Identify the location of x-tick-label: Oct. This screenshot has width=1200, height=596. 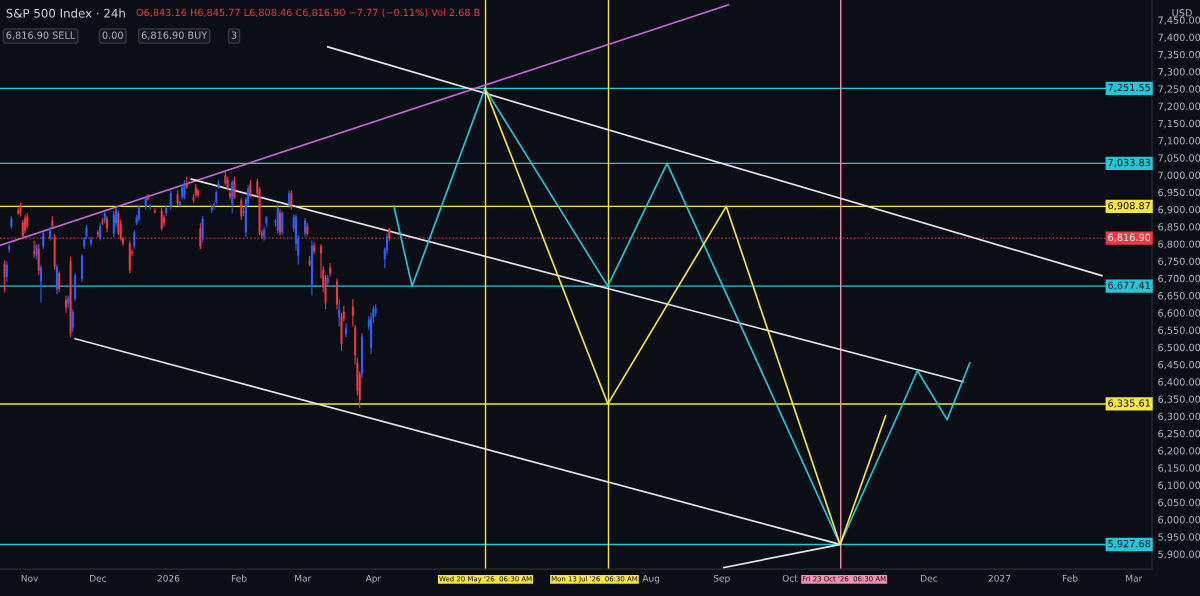
(790, 578).